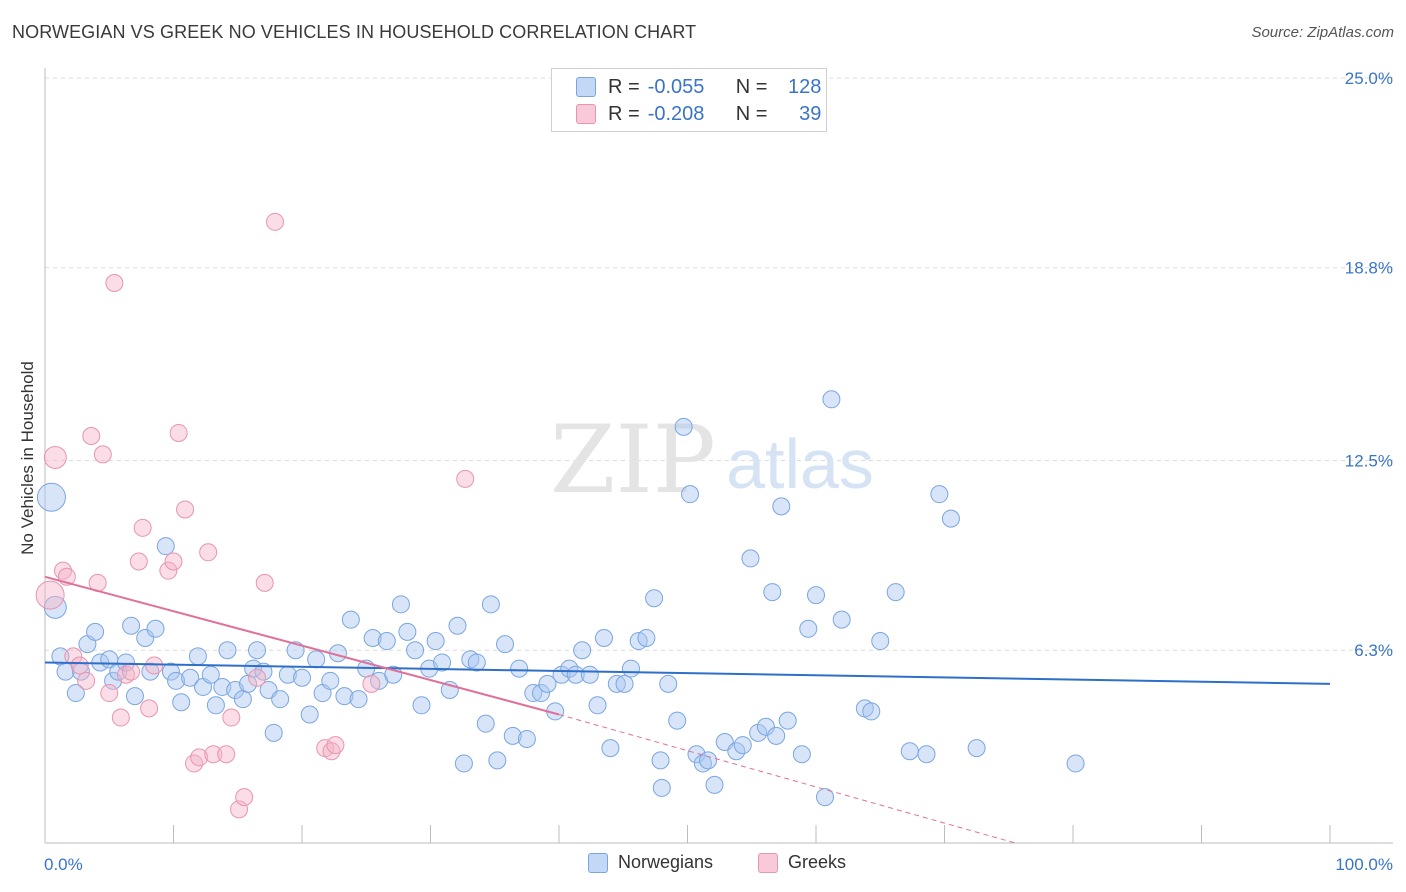  What do you see at coordinates (676, 113) in the screenshot?
I see `legend-r-value: -0.208` at bounding box center [676, 113].